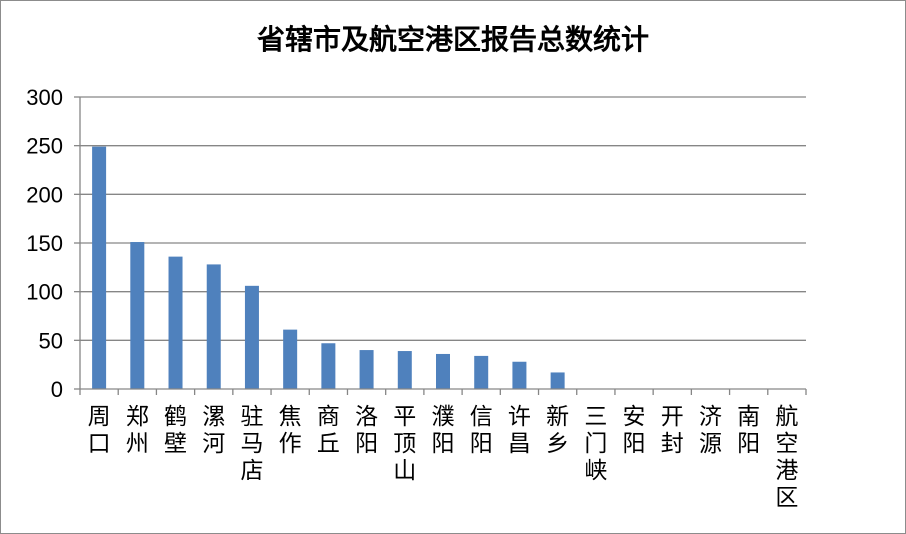  I want to click on x-tick-label: 新乡, so click(557, 430).